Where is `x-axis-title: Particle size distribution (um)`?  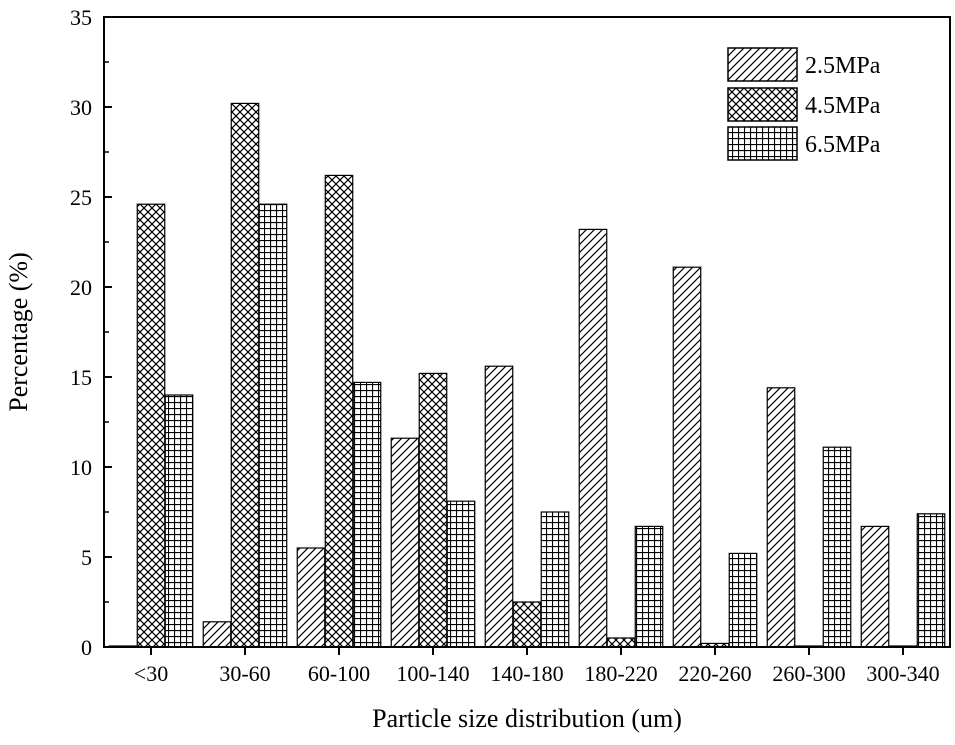 x-axis-title: Particle size distribution (um) is located at coordinates (527, 718).